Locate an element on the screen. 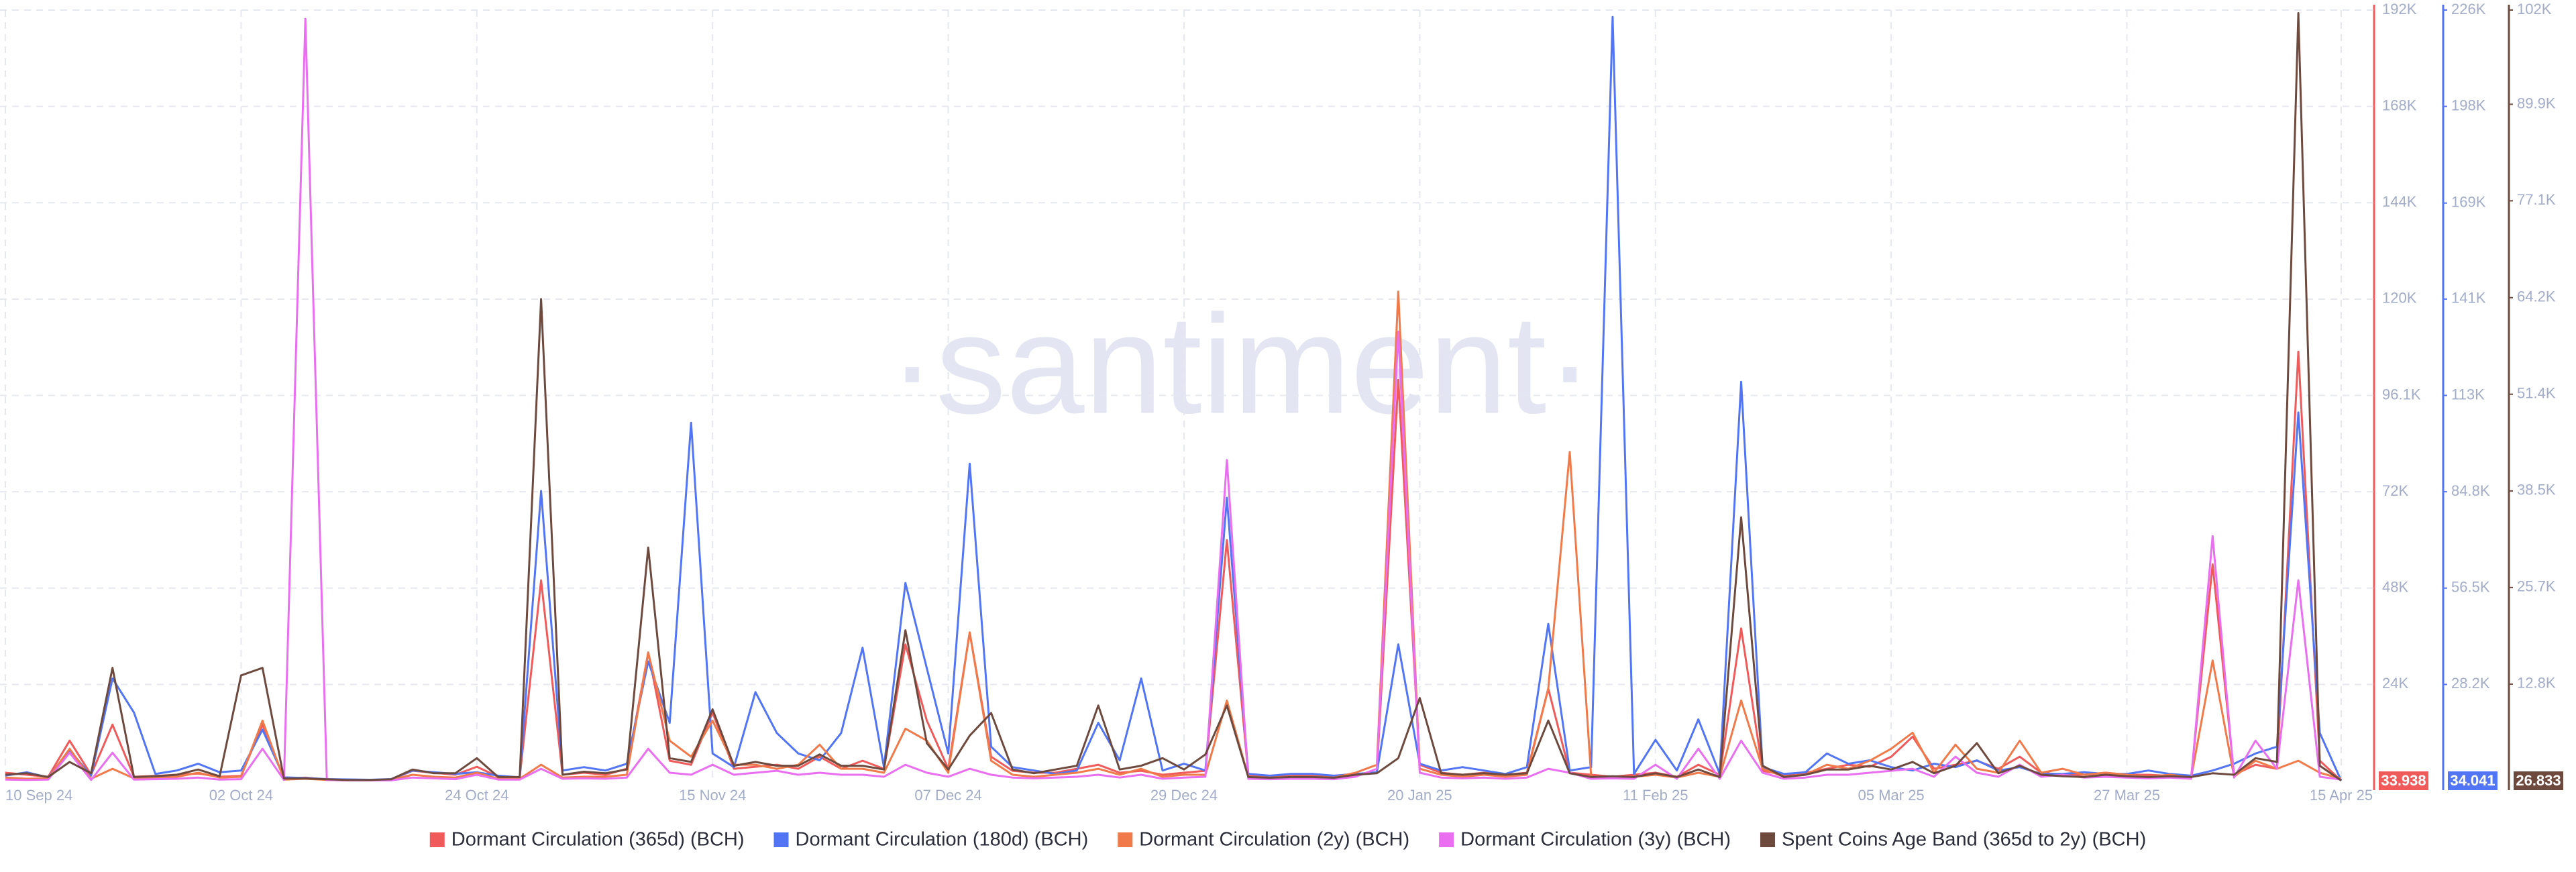 The height and width of the screenshot is (872, 2576). y-tick-label: 102K is located at coordinates (2534, 9).